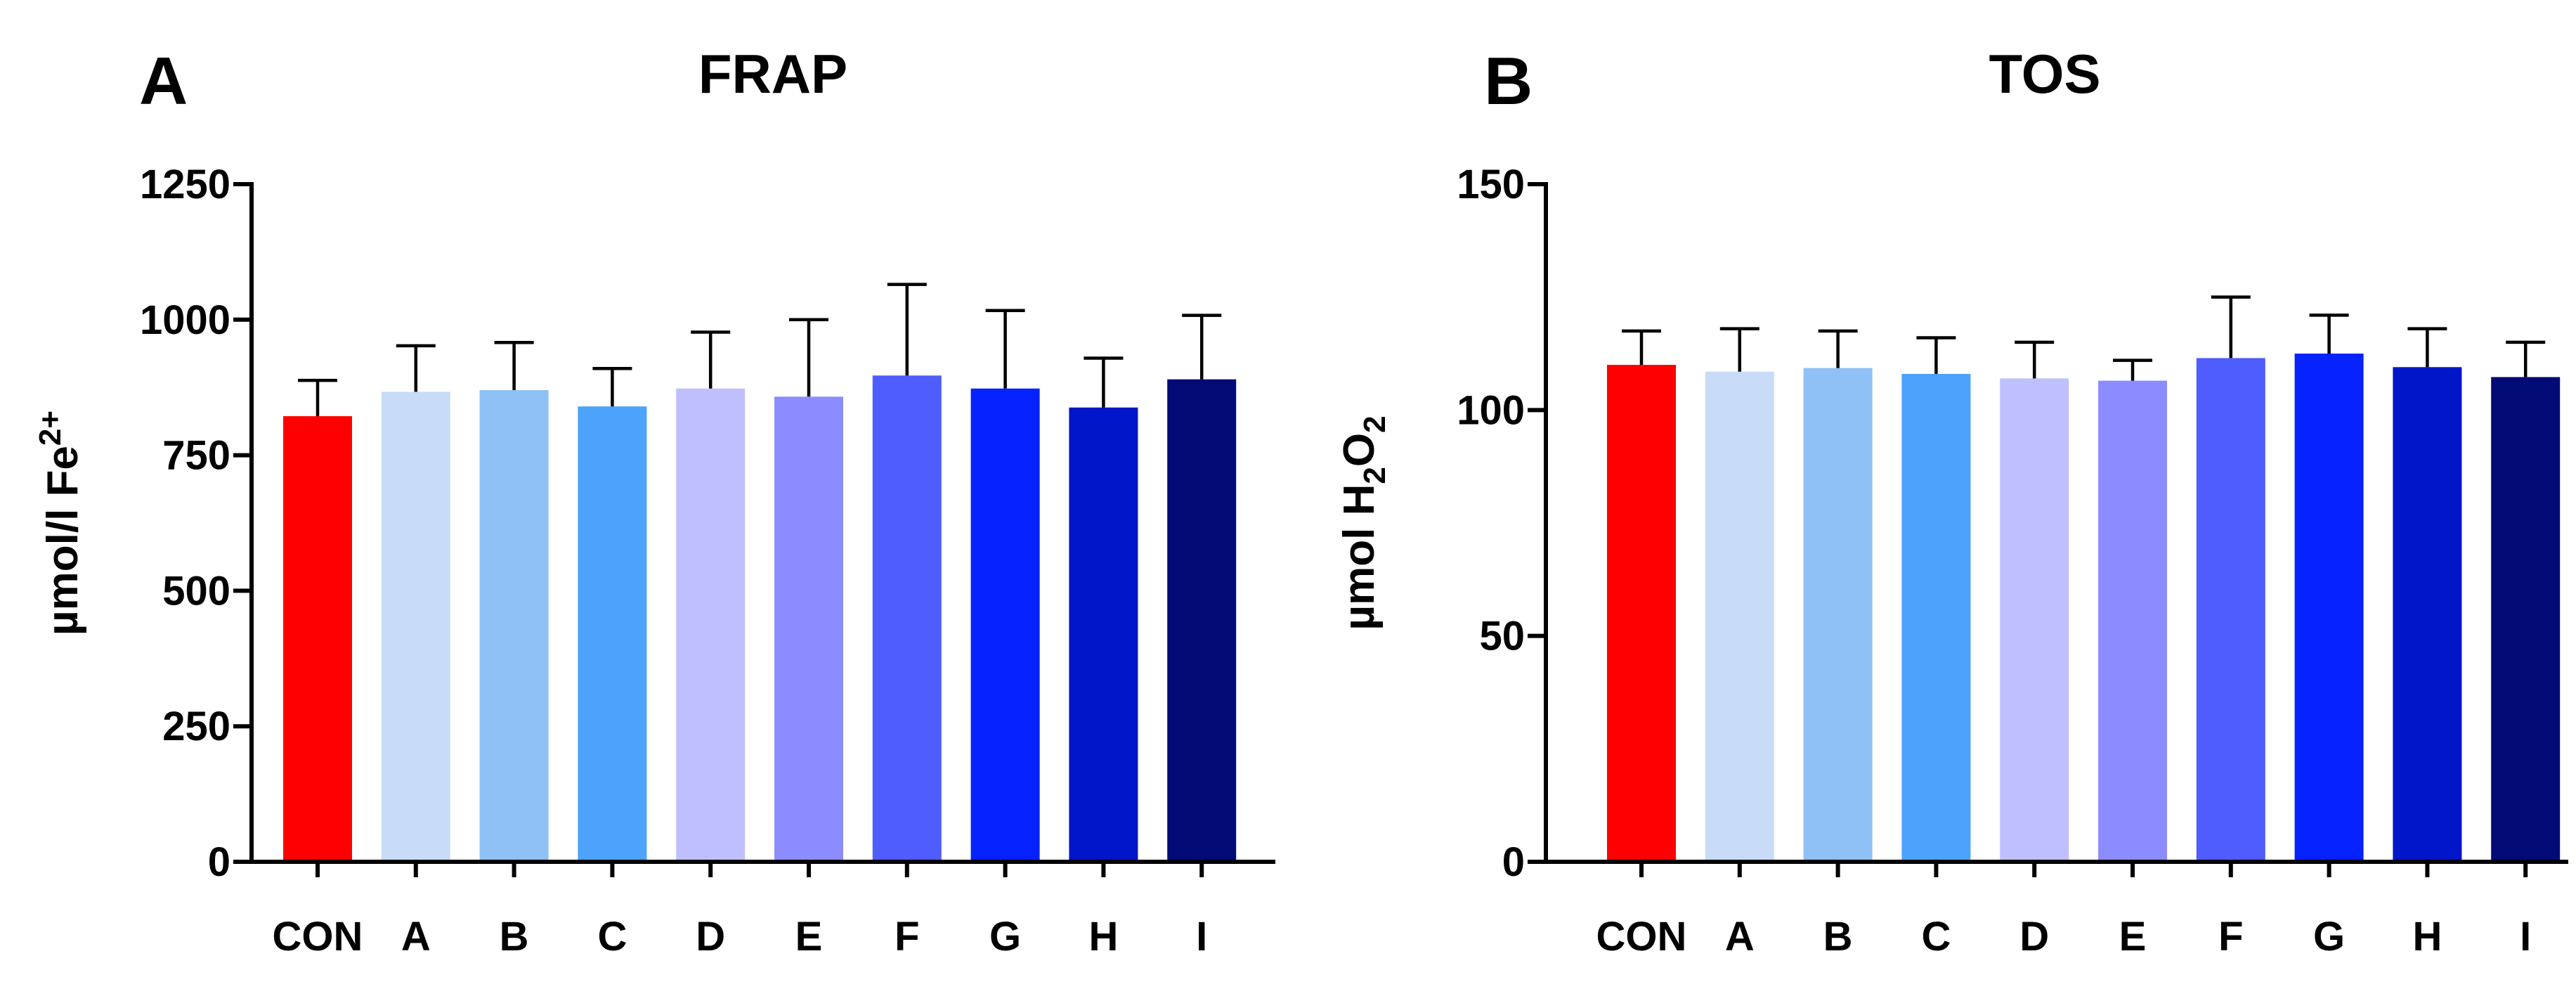  I want to click on bar-frap-h, so click(1103, 635).